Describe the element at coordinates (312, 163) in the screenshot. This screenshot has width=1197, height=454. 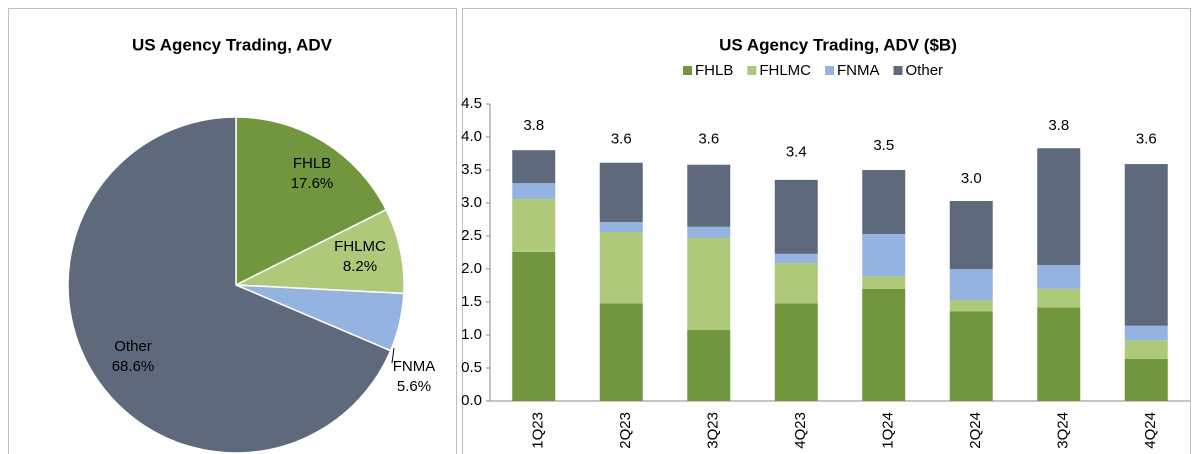
I see `pie-label: FHLB` at that location.